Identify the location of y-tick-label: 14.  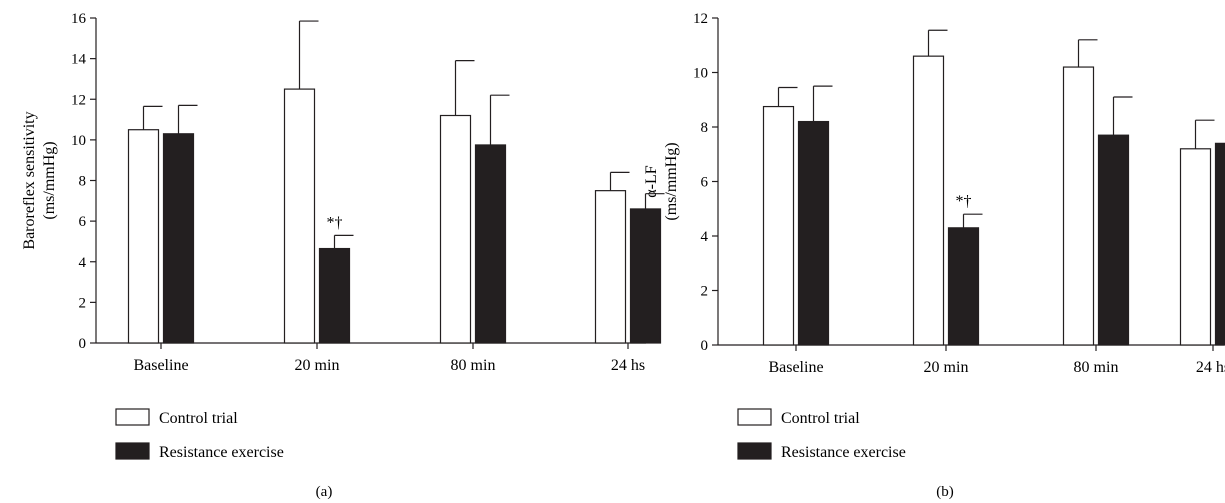
(79, 60).